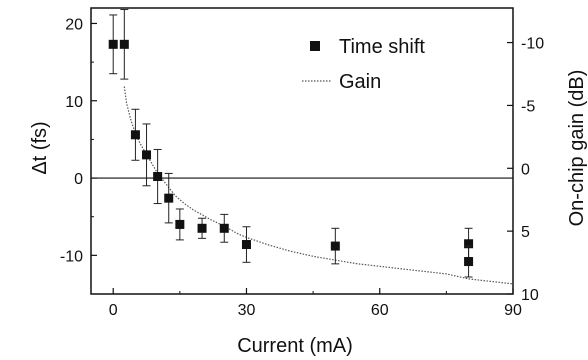 Image resolution: width=588 pixels, height=360 pixels. I want to click on y2-tick-label: 0, so click(525, 169).